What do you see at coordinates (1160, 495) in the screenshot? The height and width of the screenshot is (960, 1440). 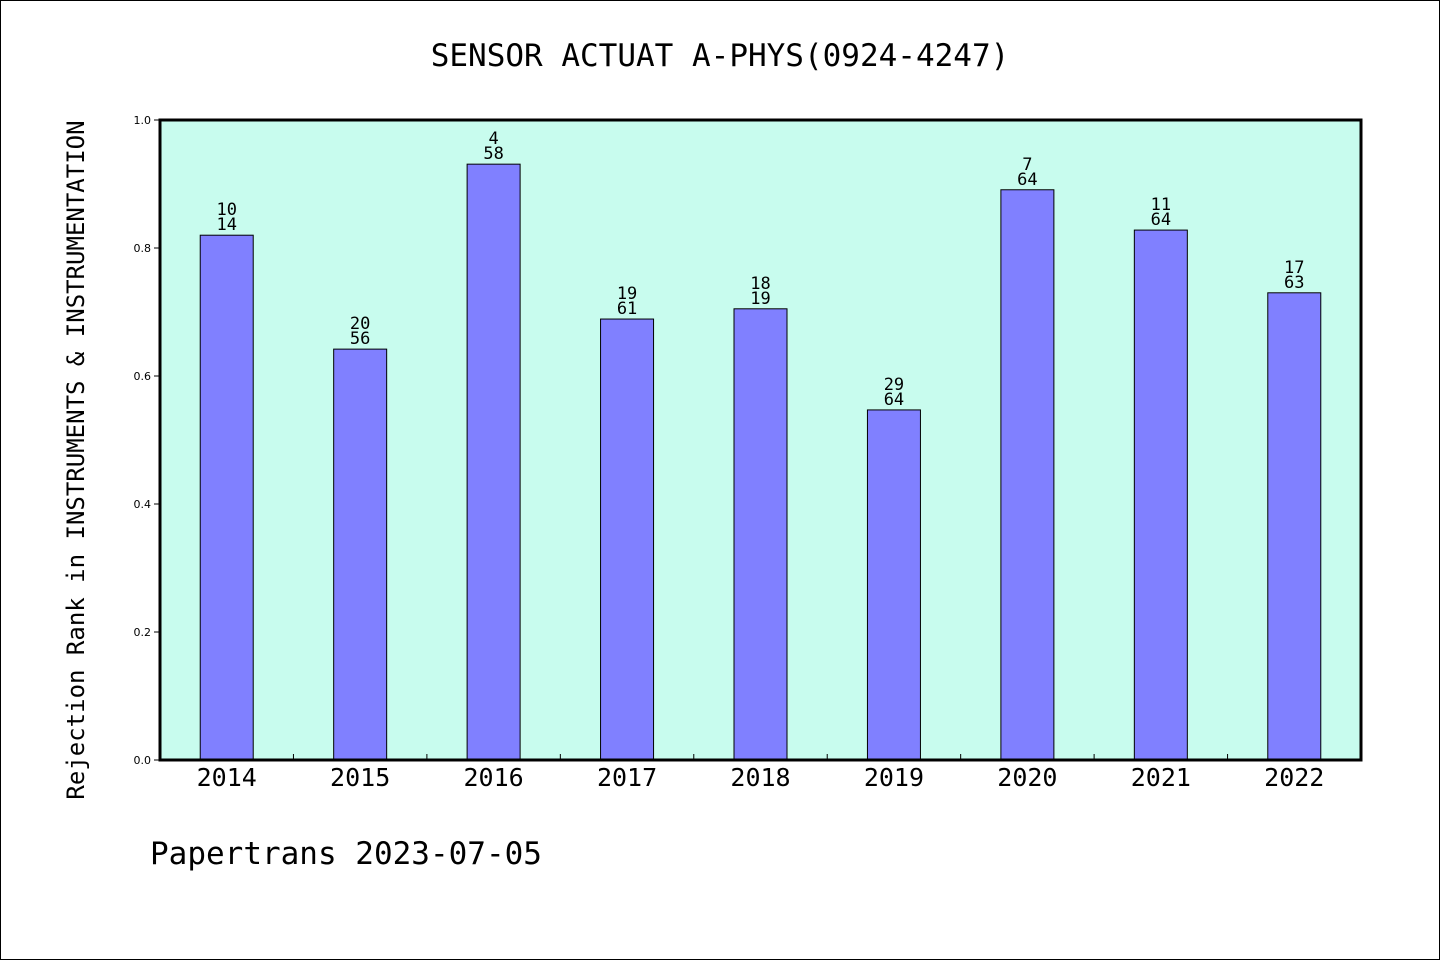 I see `bar-2021` at bounding box center [1160, 495].